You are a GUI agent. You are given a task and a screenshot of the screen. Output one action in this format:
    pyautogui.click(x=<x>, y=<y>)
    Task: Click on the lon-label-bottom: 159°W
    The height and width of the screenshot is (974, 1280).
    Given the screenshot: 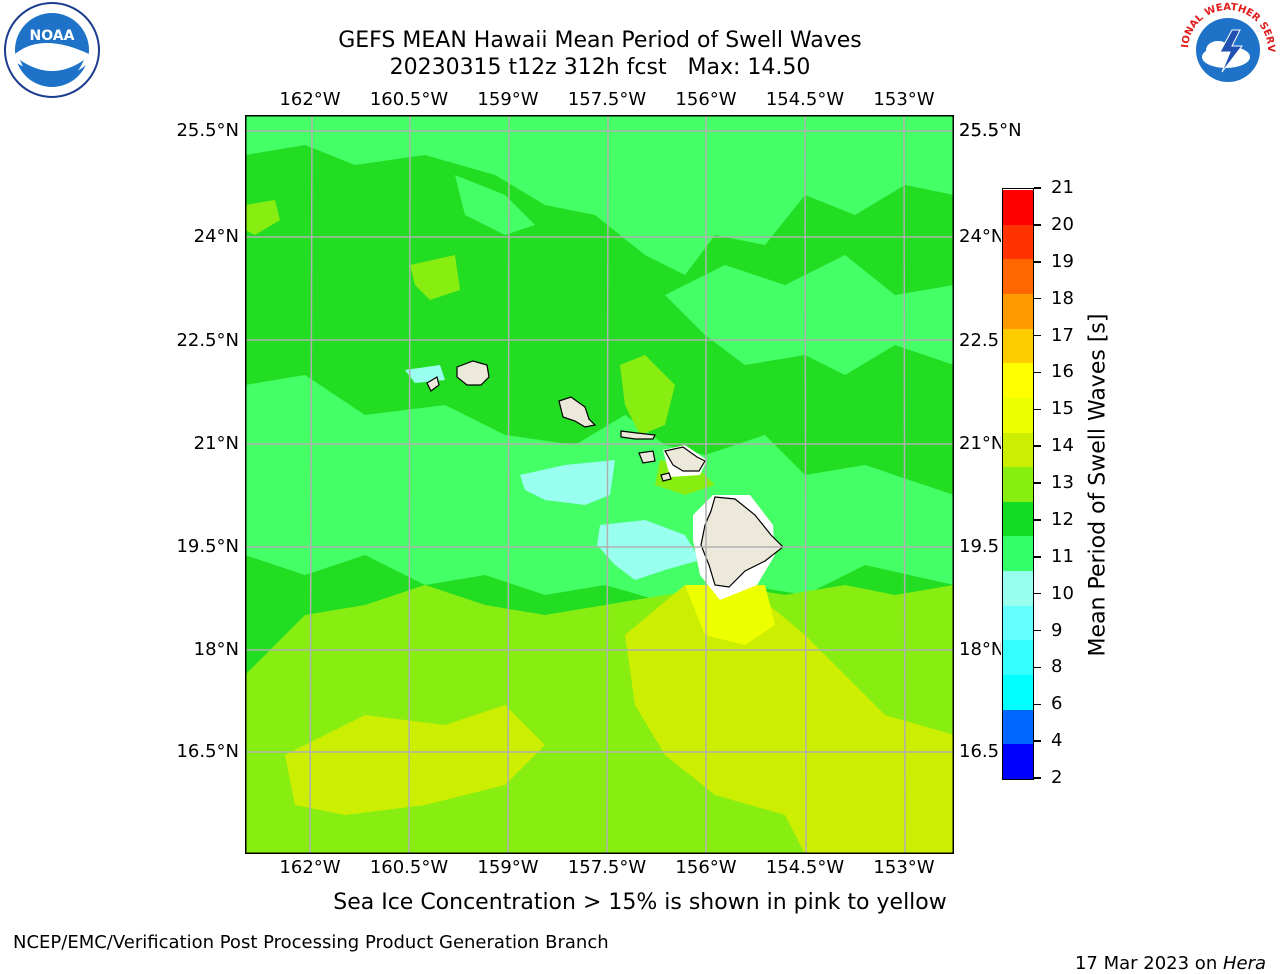 What is the action you would take?
    pyautogui.click(x=508, y=867)
    